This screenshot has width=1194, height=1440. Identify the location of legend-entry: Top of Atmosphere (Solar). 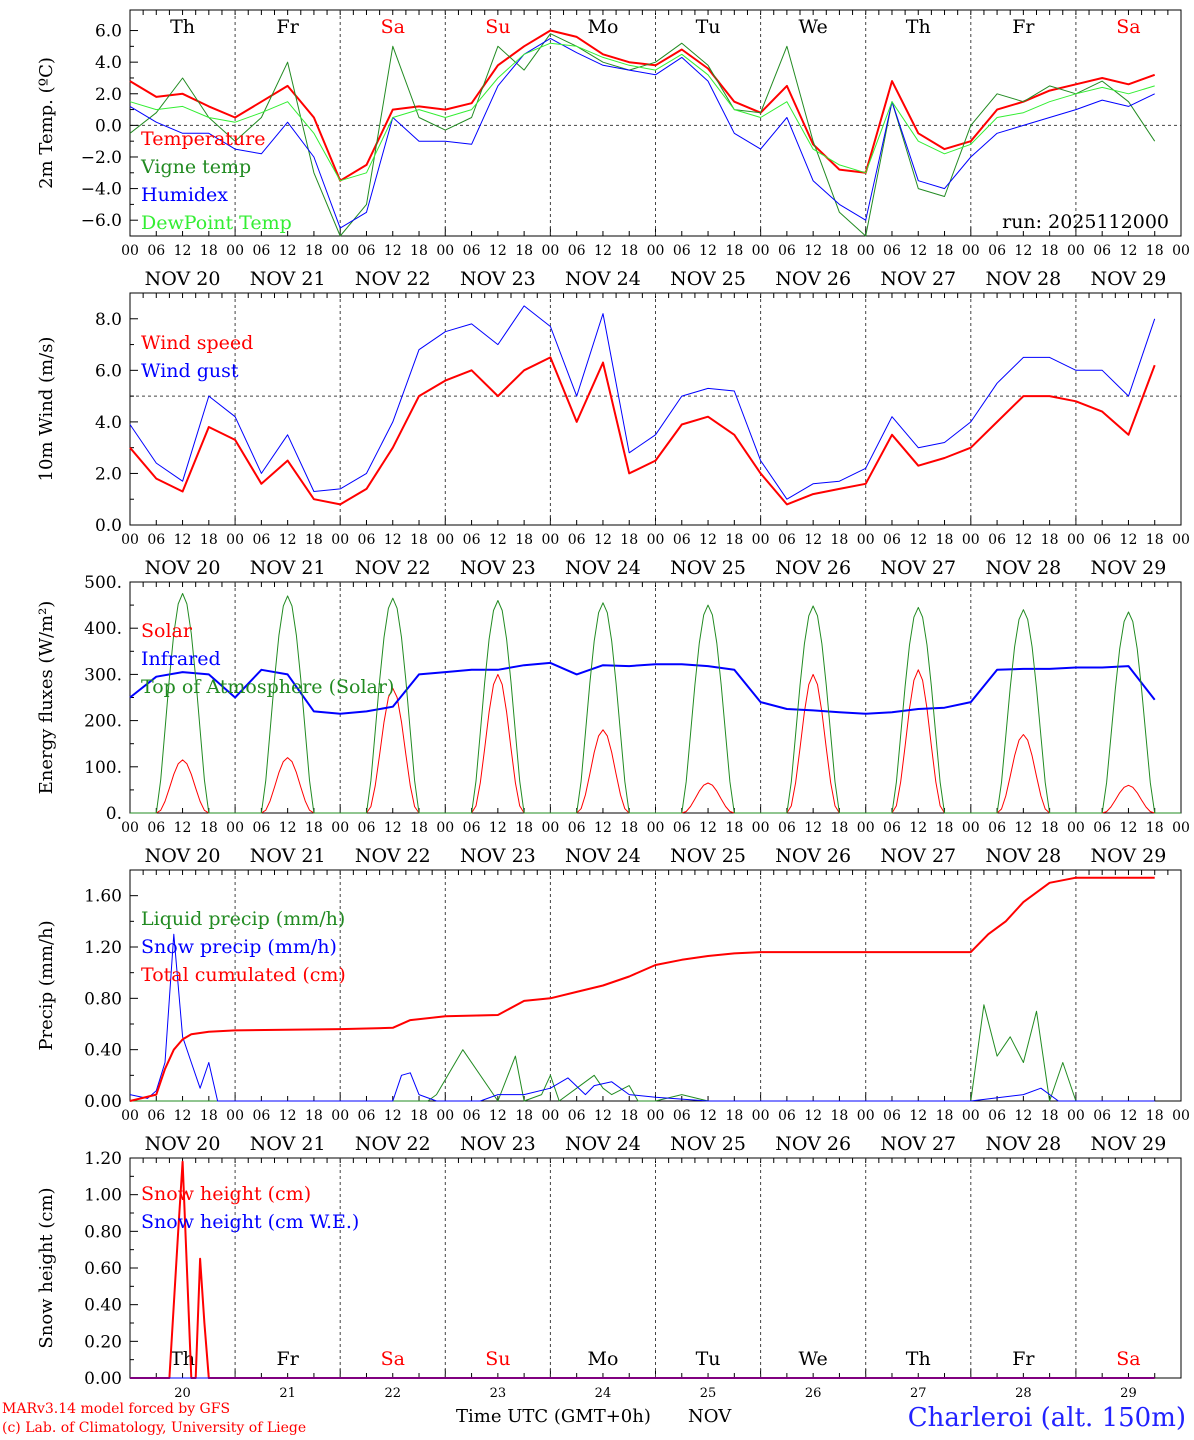
(267, 687).